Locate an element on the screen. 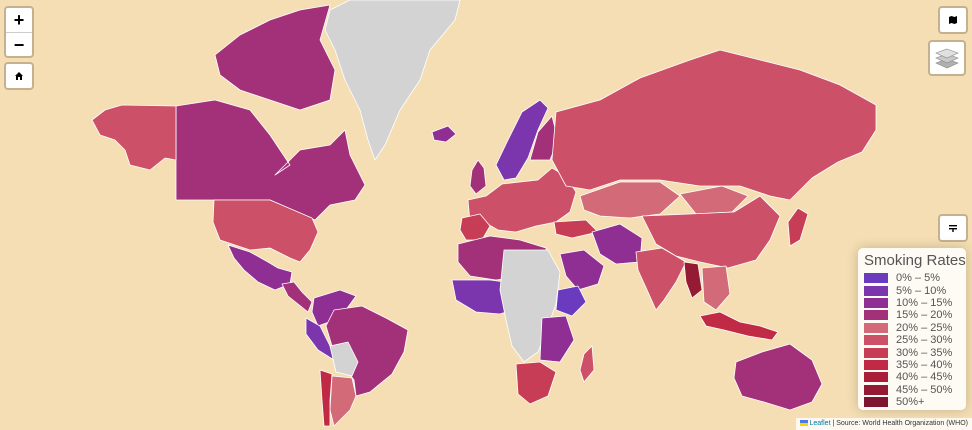 The image size is (972, 430). legend-label: 30% – 35% is located at coordinates (924, 352).